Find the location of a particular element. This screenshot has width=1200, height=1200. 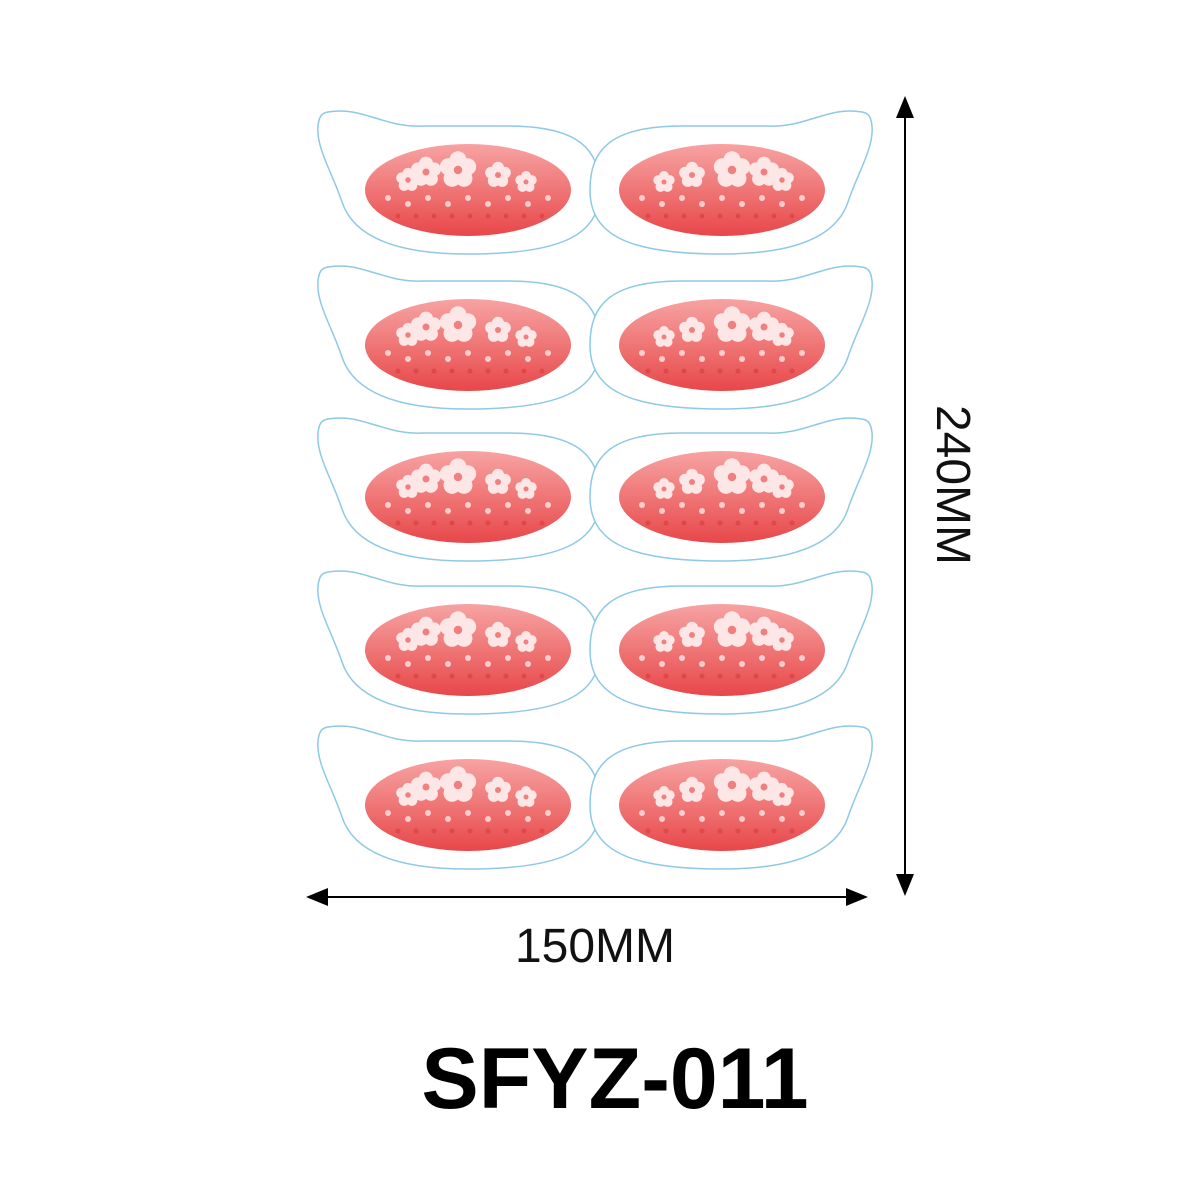

width-dimension: 150MM is located at coordinates (587, 930).